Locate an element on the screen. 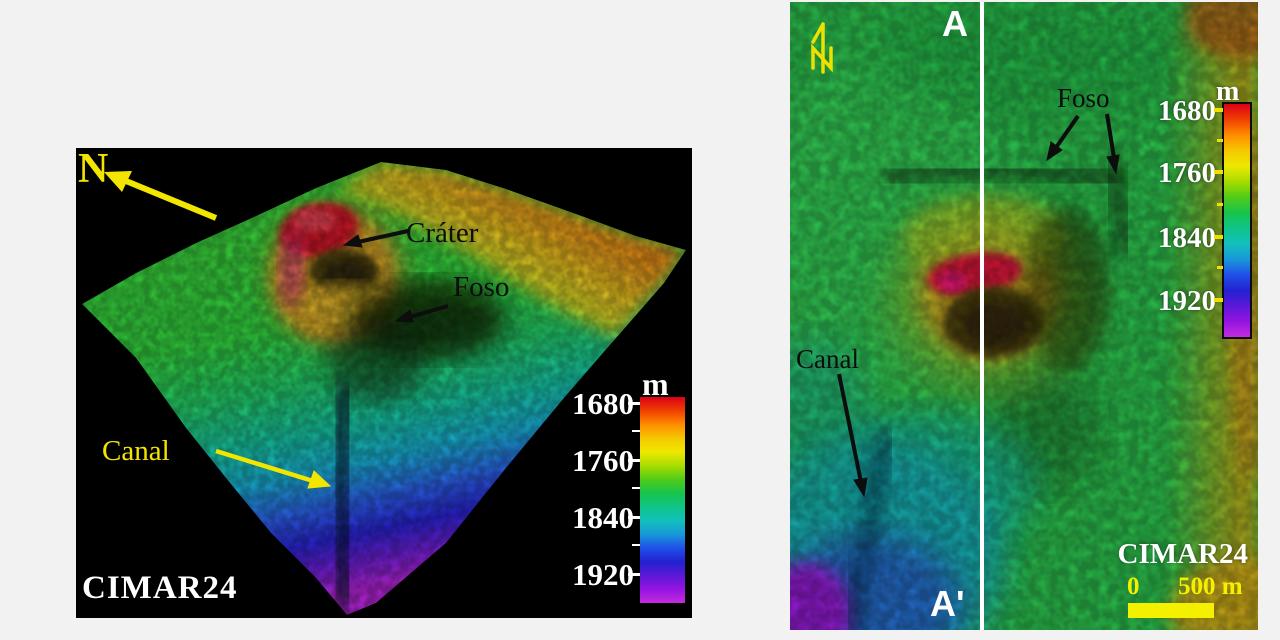 The width and height of the screenshot is (1280, 640). foso-arrow-east is located at coordinates (1112, 144).